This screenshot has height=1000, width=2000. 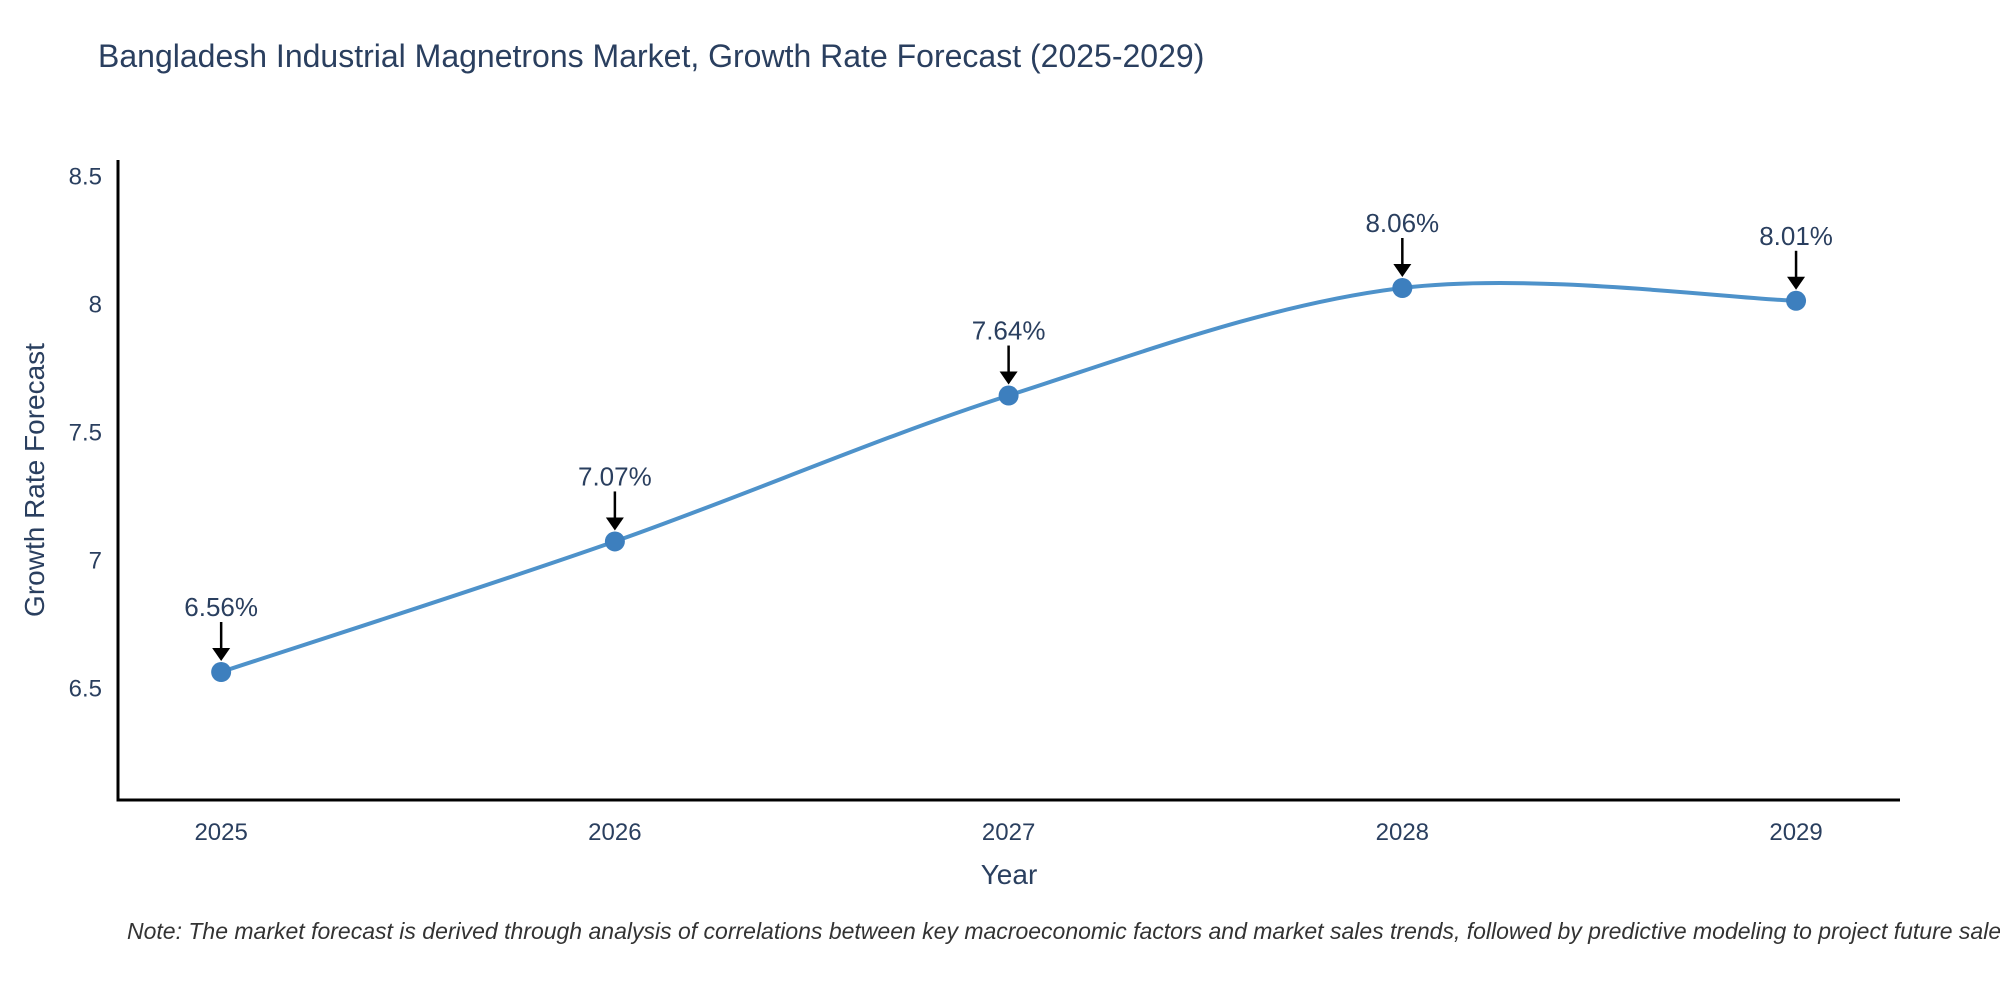 I want to click on data-point-label: 8.01%, so click(x=1796, y=236).